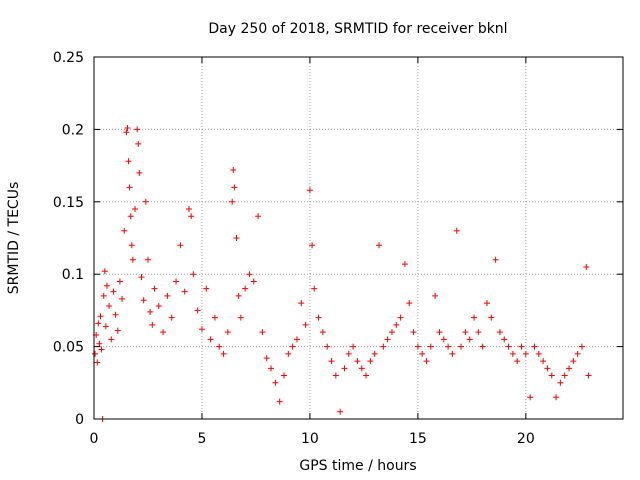 The height and width of the screenshot is (480, 640). I want to click on y-tick-label: 0.25, so click(68, 58).